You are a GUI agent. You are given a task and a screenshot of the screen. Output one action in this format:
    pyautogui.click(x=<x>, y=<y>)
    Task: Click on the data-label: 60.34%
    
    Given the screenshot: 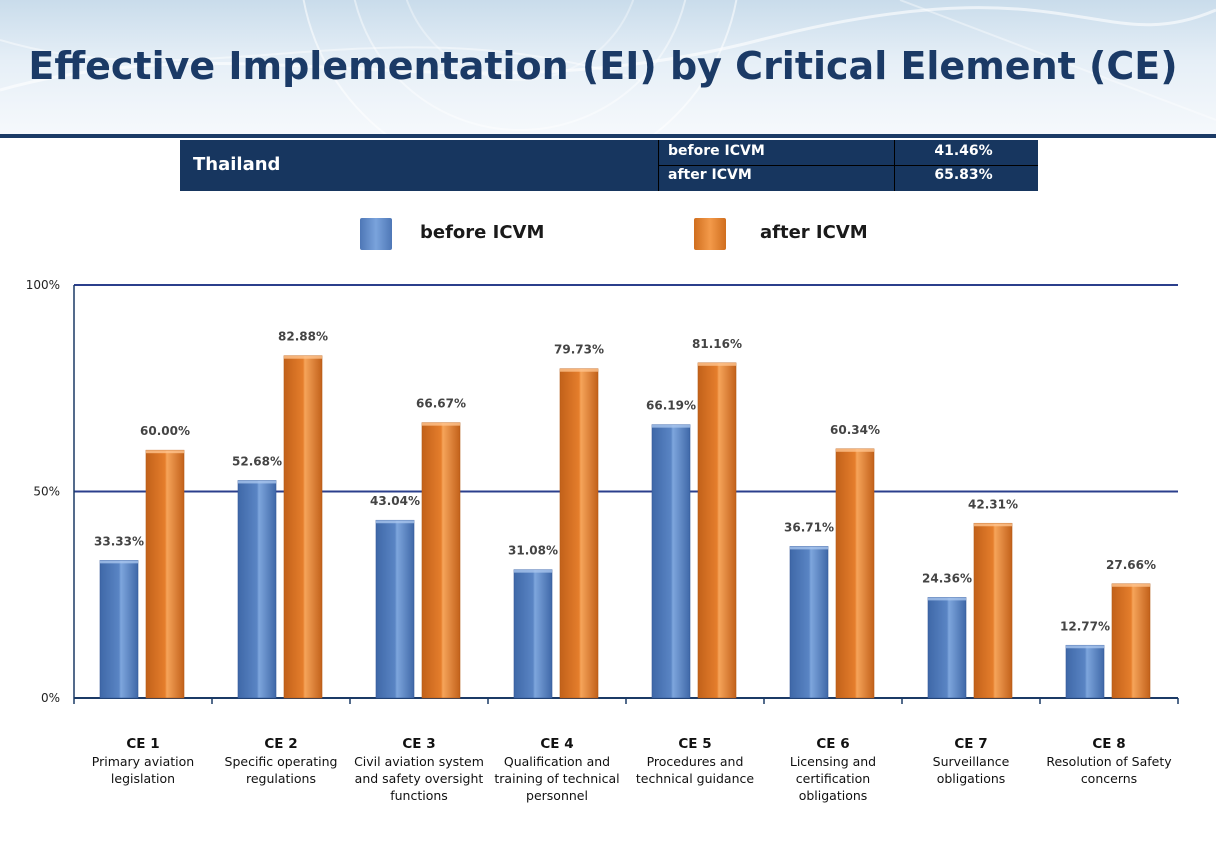 What is the action you would take?
    pyautogui.click(x=855, y=430)
    